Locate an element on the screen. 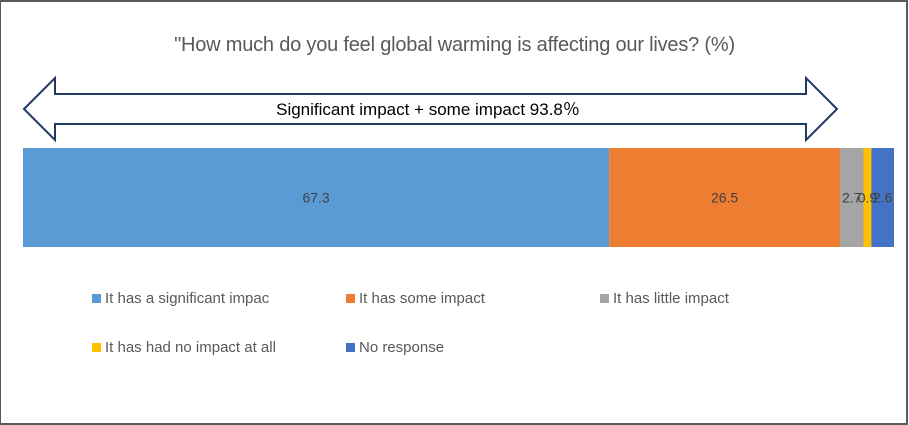 This screenshot has width=909, height=425. data-label-0: 67.3 is located at coordinates (315, 198).